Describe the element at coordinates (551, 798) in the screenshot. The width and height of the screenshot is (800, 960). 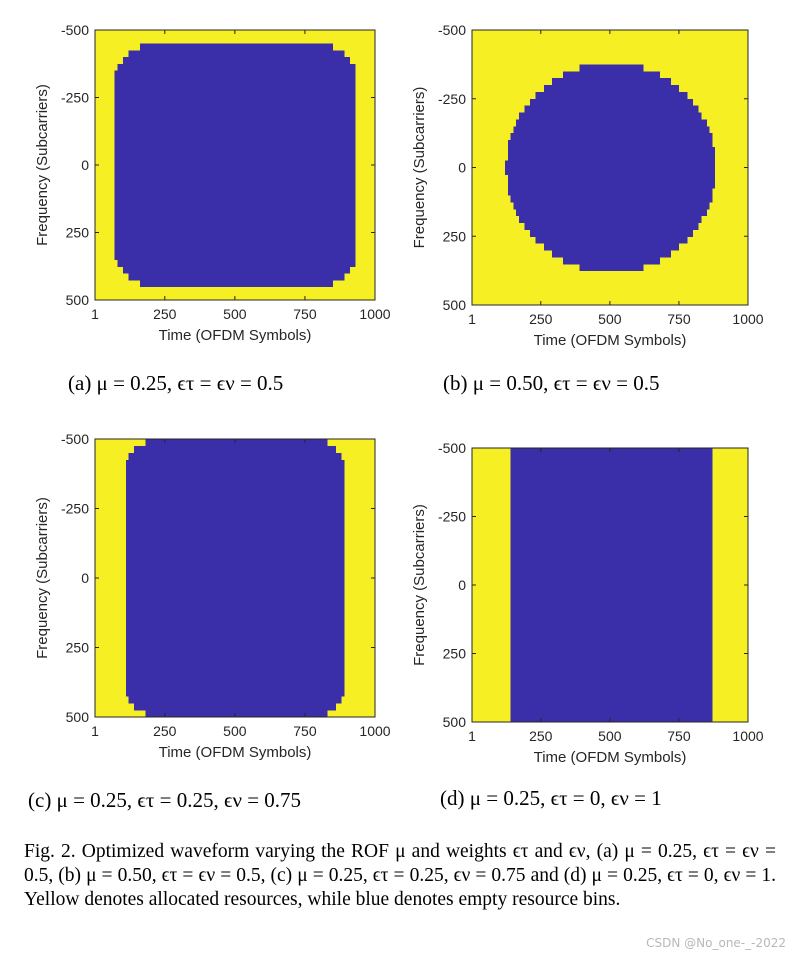
I see `subcaption-d: (d) μ = 0.25, ϵτ = 0, ϵν = 1` at that location.